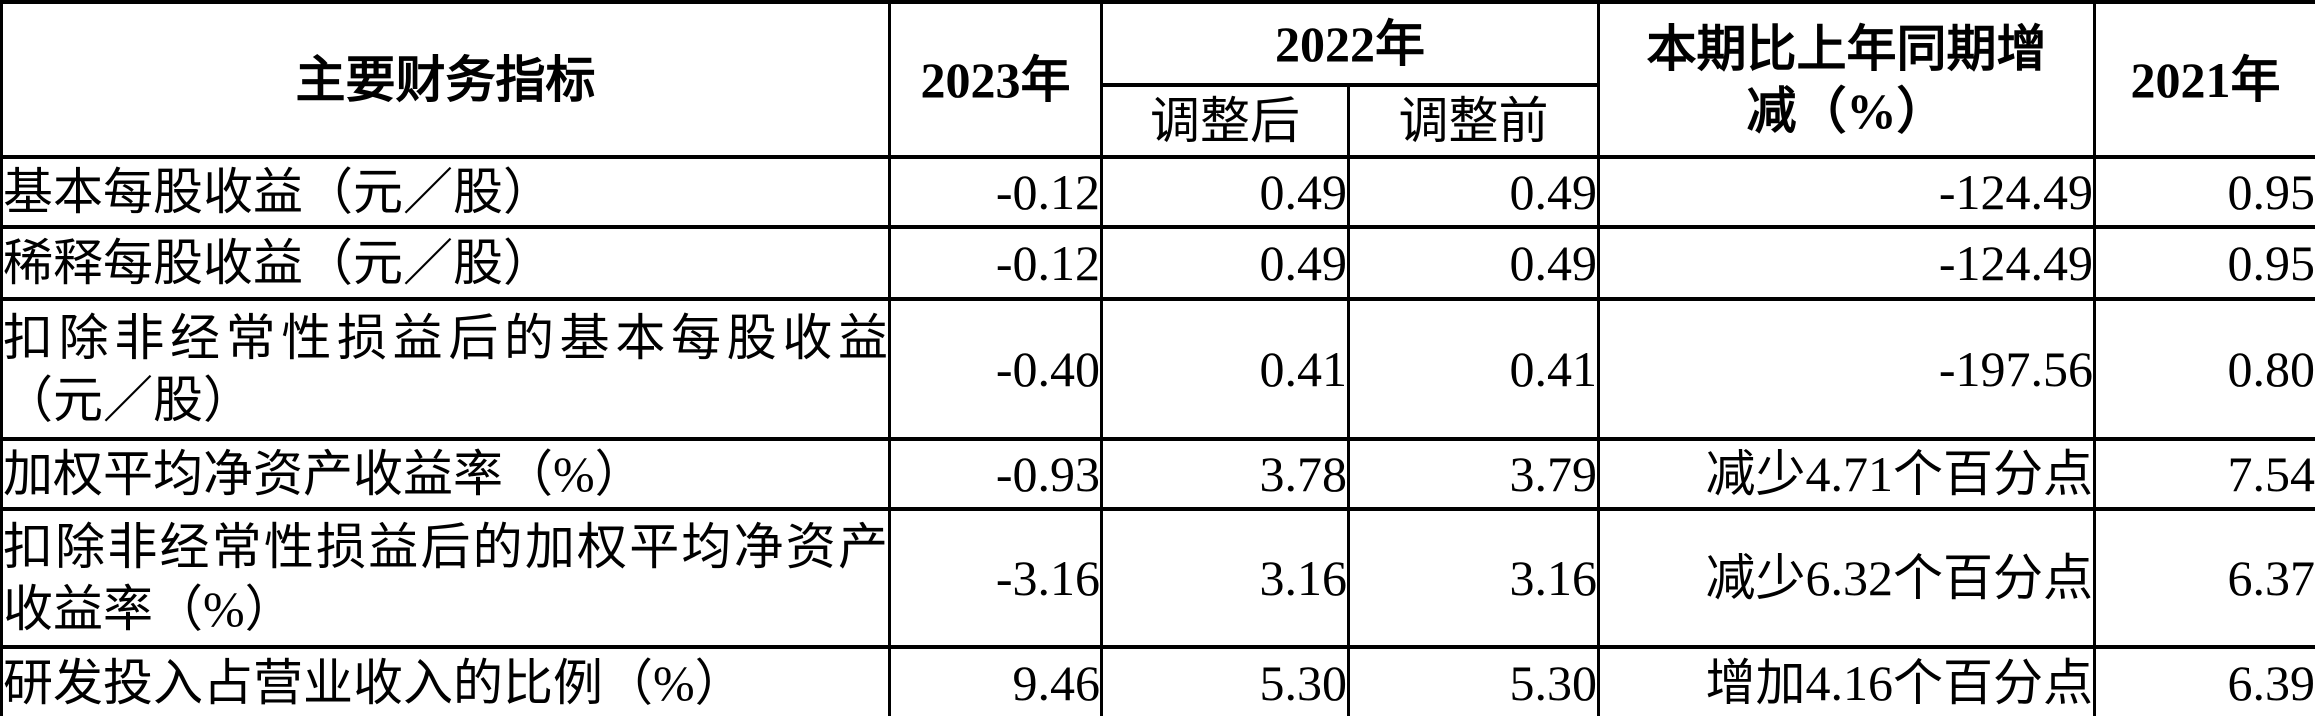 This screenshot has width=2315, height=716. Describe the element at coordinates (2204, 79) in the screenshot. I see `header-2021: 2021年` at that location.